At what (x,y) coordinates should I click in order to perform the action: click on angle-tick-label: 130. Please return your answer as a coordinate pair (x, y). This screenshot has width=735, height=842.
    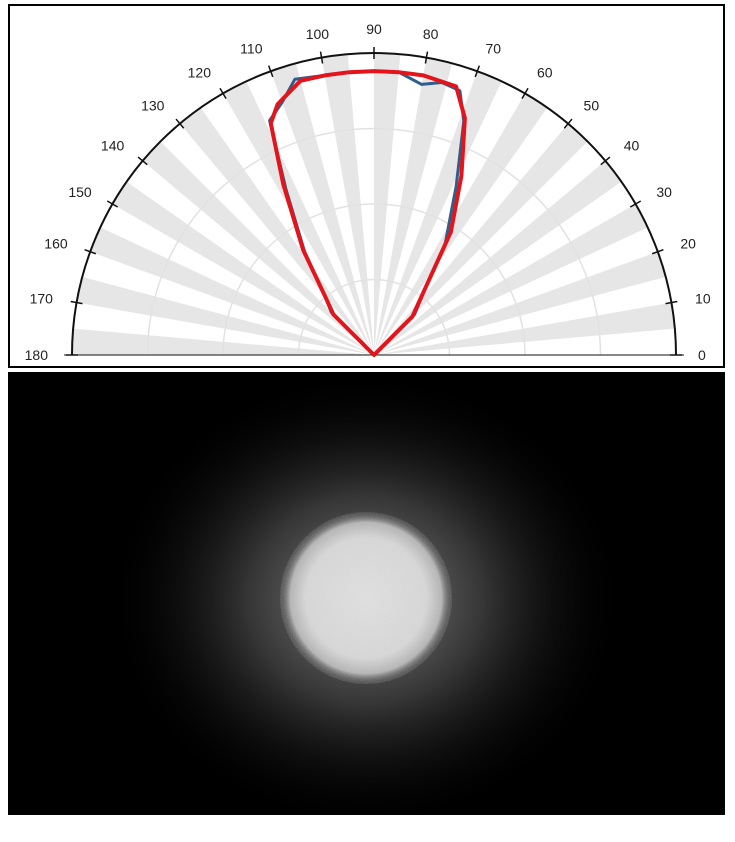
    Looking at the image, I should click on (153, 105).